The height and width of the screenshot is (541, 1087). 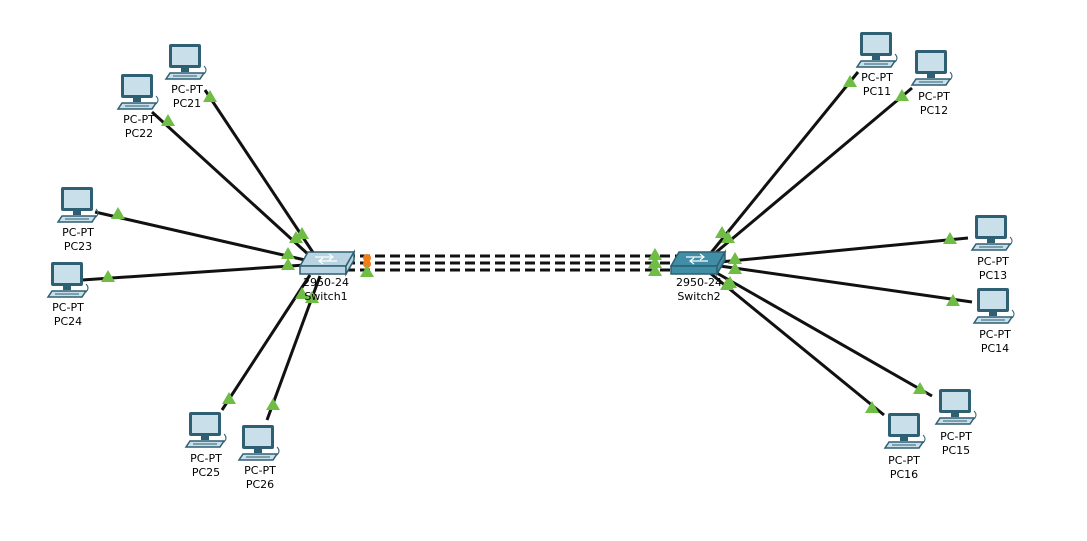 I want to click on switch-front, so click(x=694, y=270).